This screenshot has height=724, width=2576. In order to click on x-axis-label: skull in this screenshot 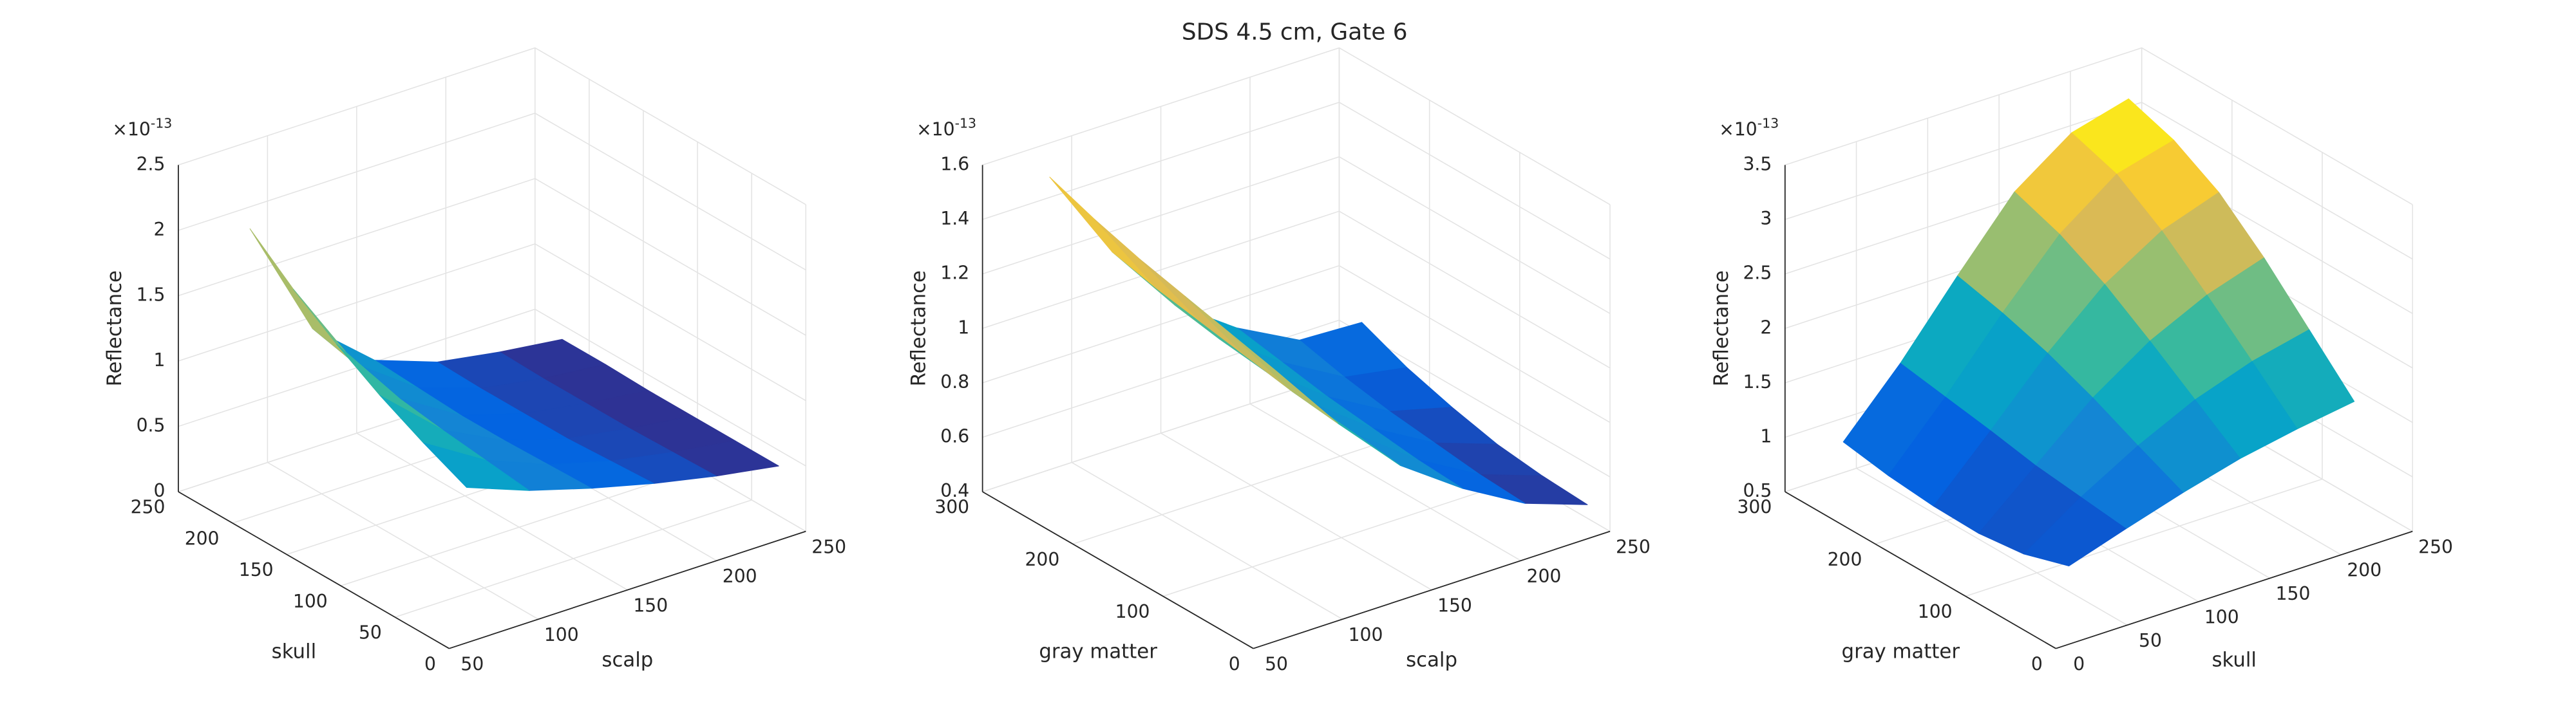, I will do `click(2233, 659)`.